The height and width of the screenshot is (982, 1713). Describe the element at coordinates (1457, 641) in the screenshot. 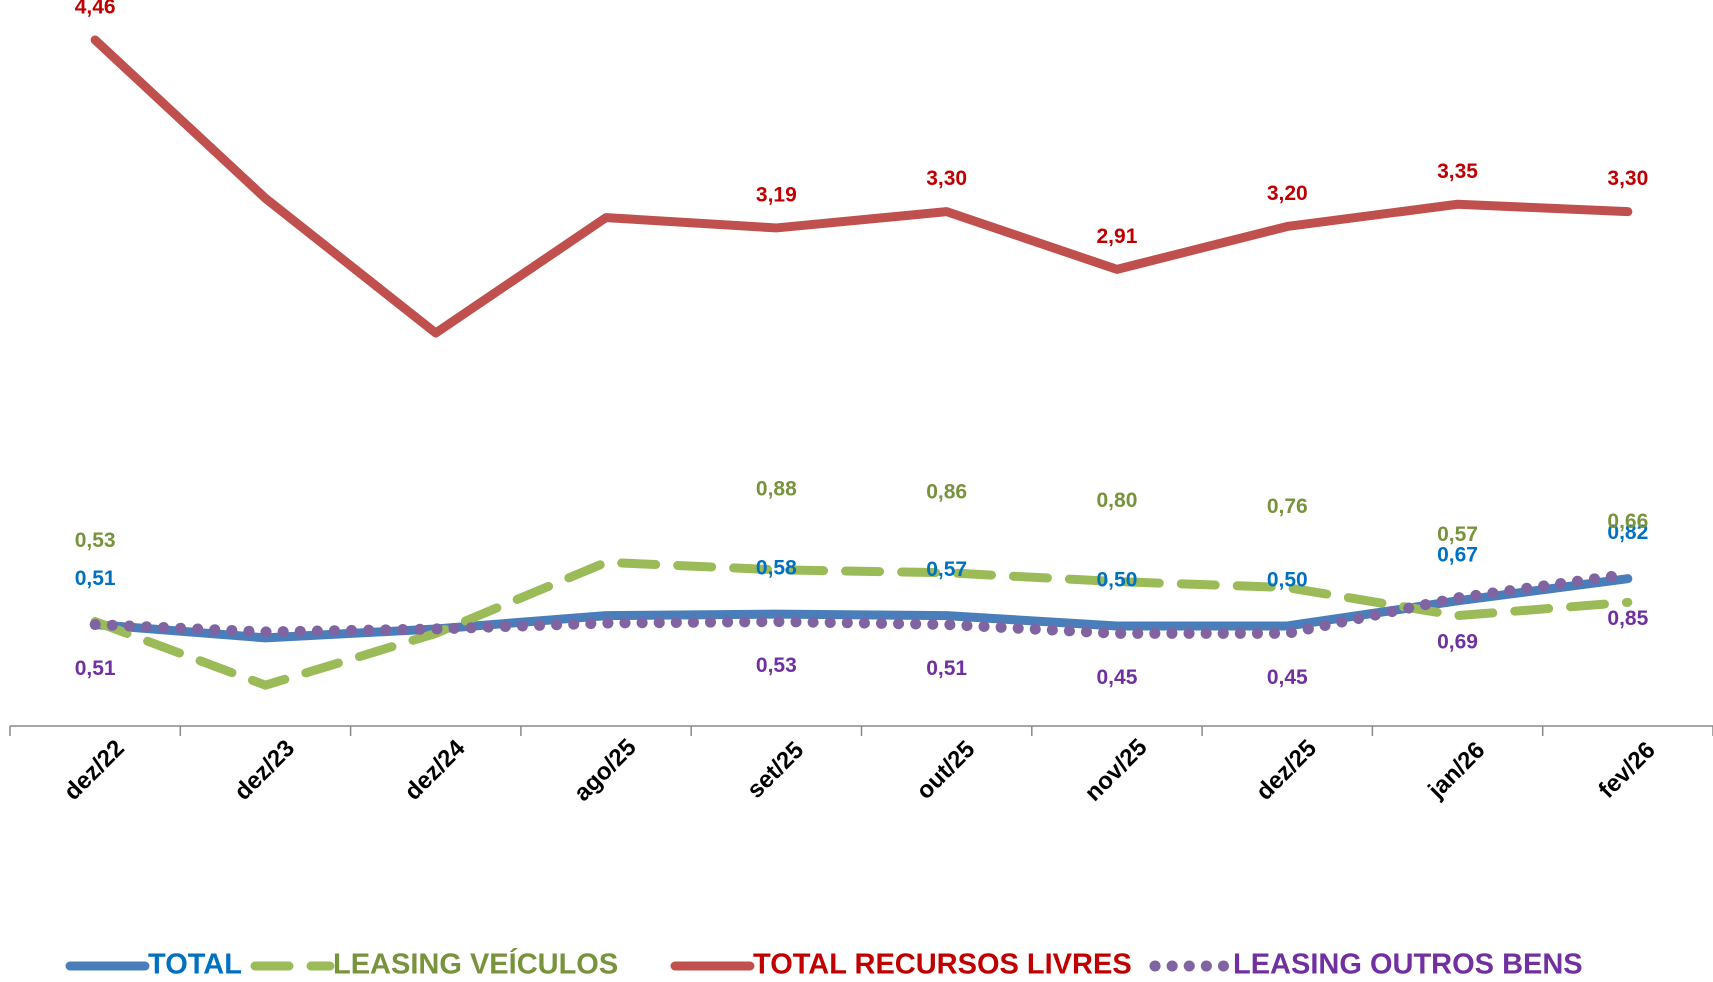

I see `value-label: 0,69` at that location.